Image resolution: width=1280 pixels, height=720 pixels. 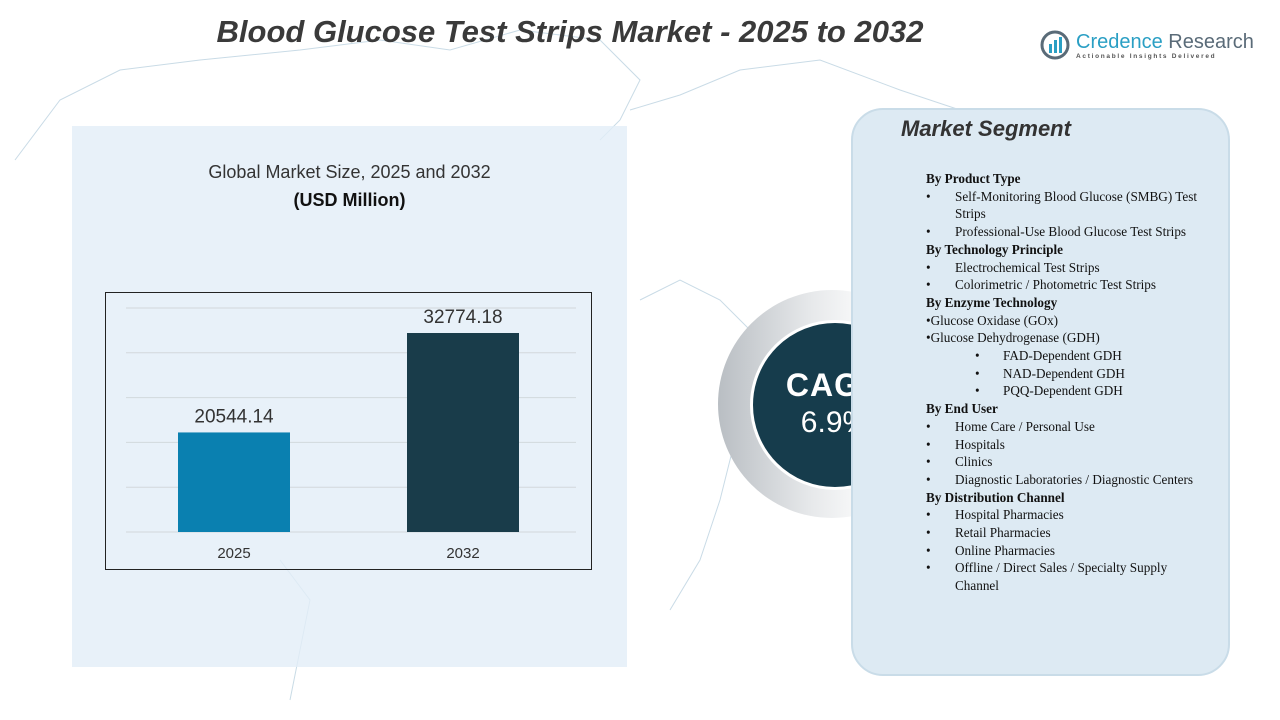 I want to click on segment-nested-item: FAD-Dependent GDH, so click(x=1066, y=356).